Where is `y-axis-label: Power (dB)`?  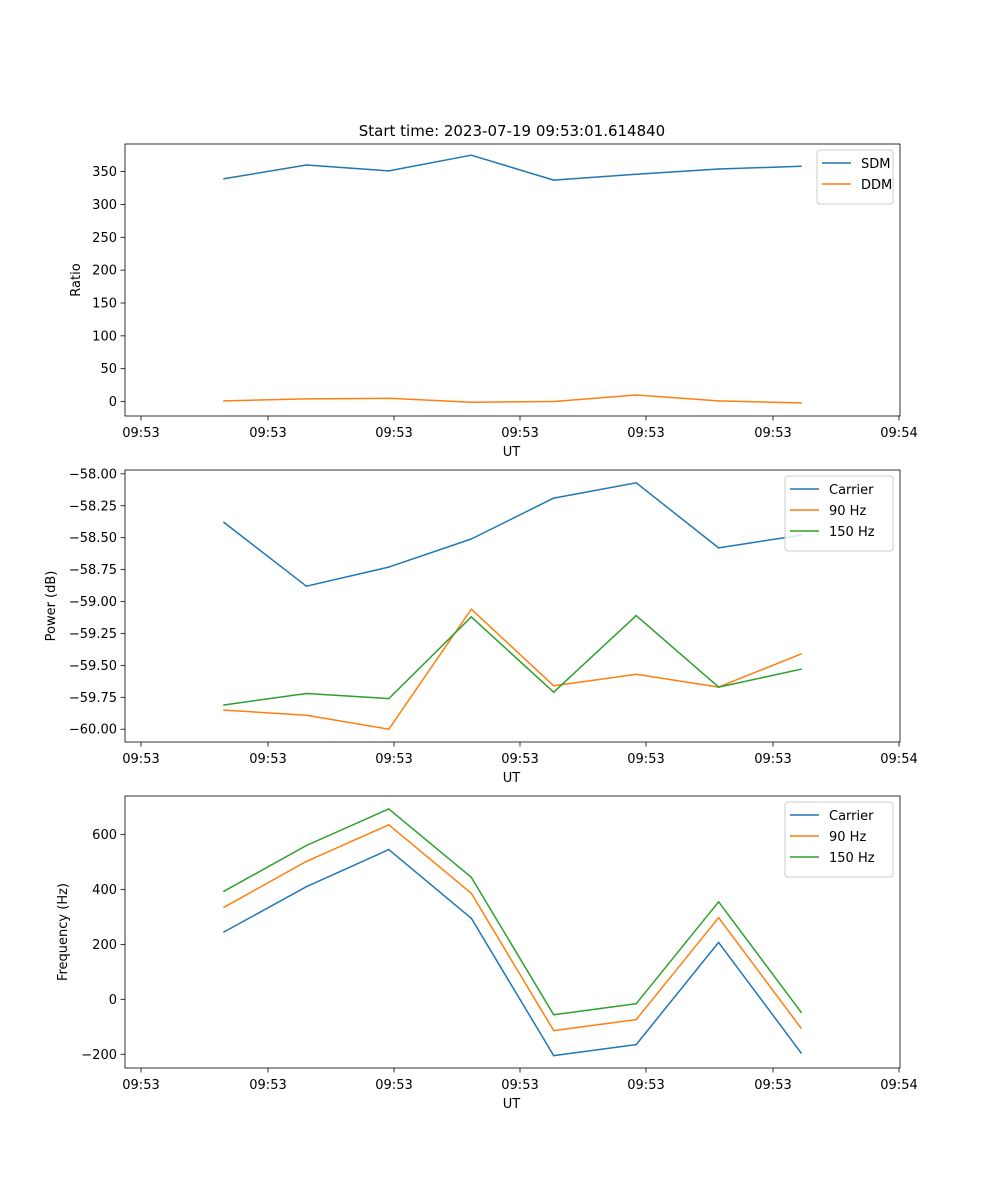 y-axis-label: Power (dB) is located at coordinates (51, 606).